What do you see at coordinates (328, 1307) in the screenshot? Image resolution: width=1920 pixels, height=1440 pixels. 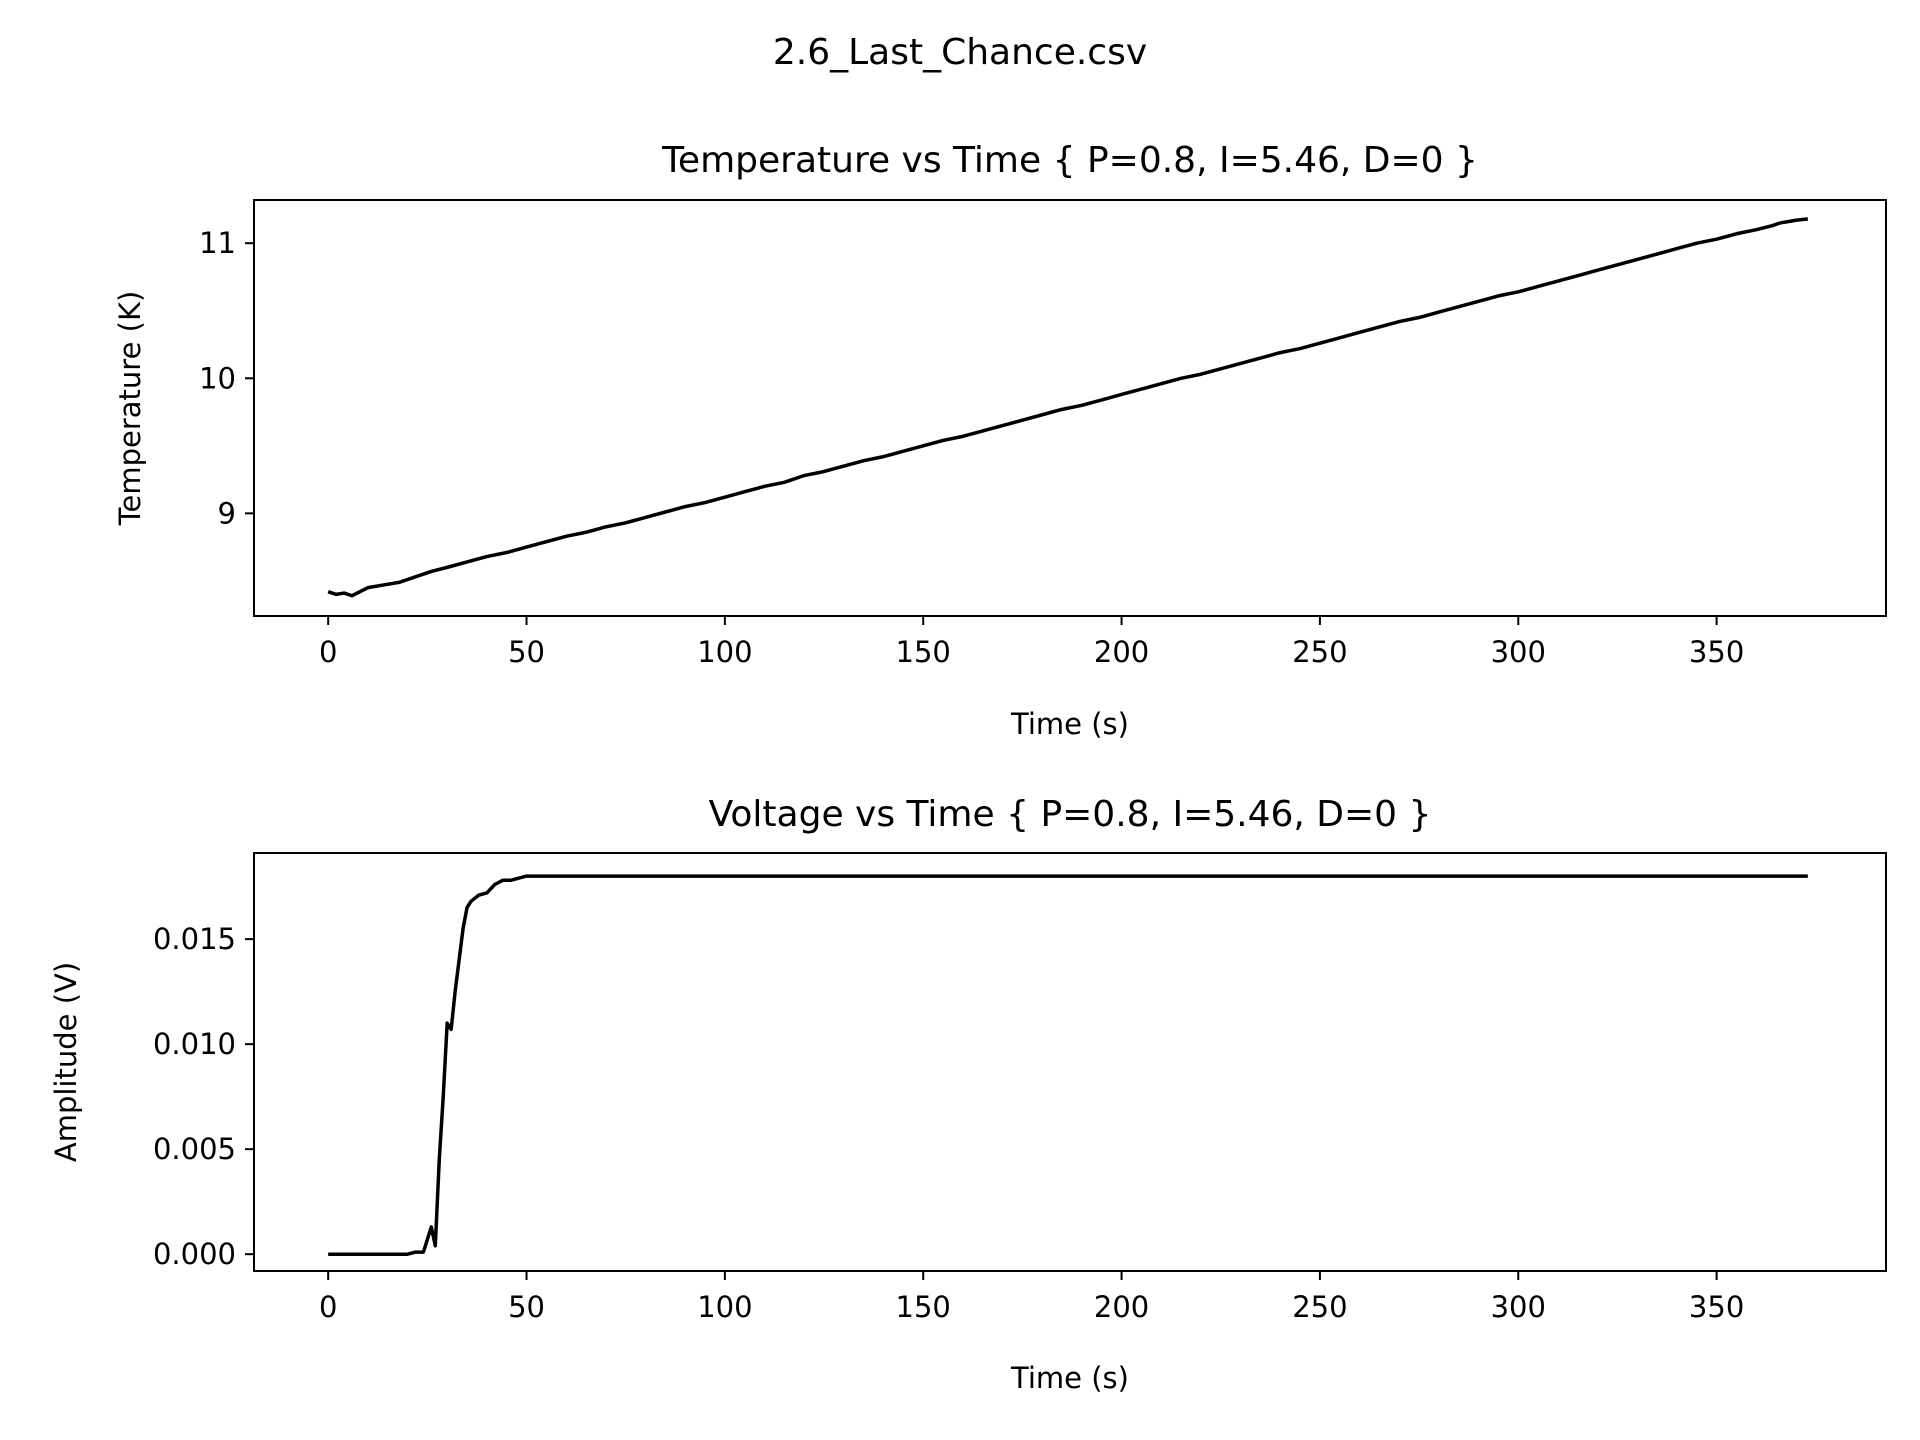 I see `voltage-x-tick-label: 0` at bounding box center [328, 1307].